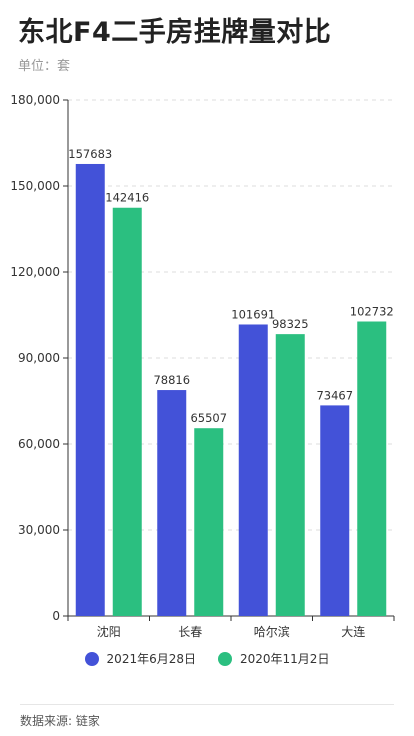 The image size is (414, 736). I want to click on legend-label-series2: 2020年11月2日, so click(285, 659).